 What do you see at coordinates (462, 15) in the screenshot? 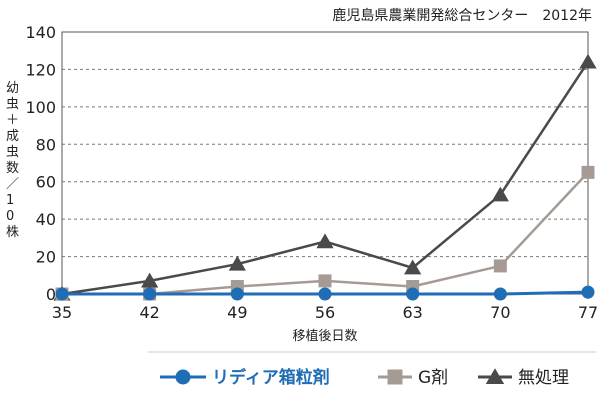
I see `chart-source-note: 鹿児島県農業開発総合センター 2012年` at bounding box center [462, 15].